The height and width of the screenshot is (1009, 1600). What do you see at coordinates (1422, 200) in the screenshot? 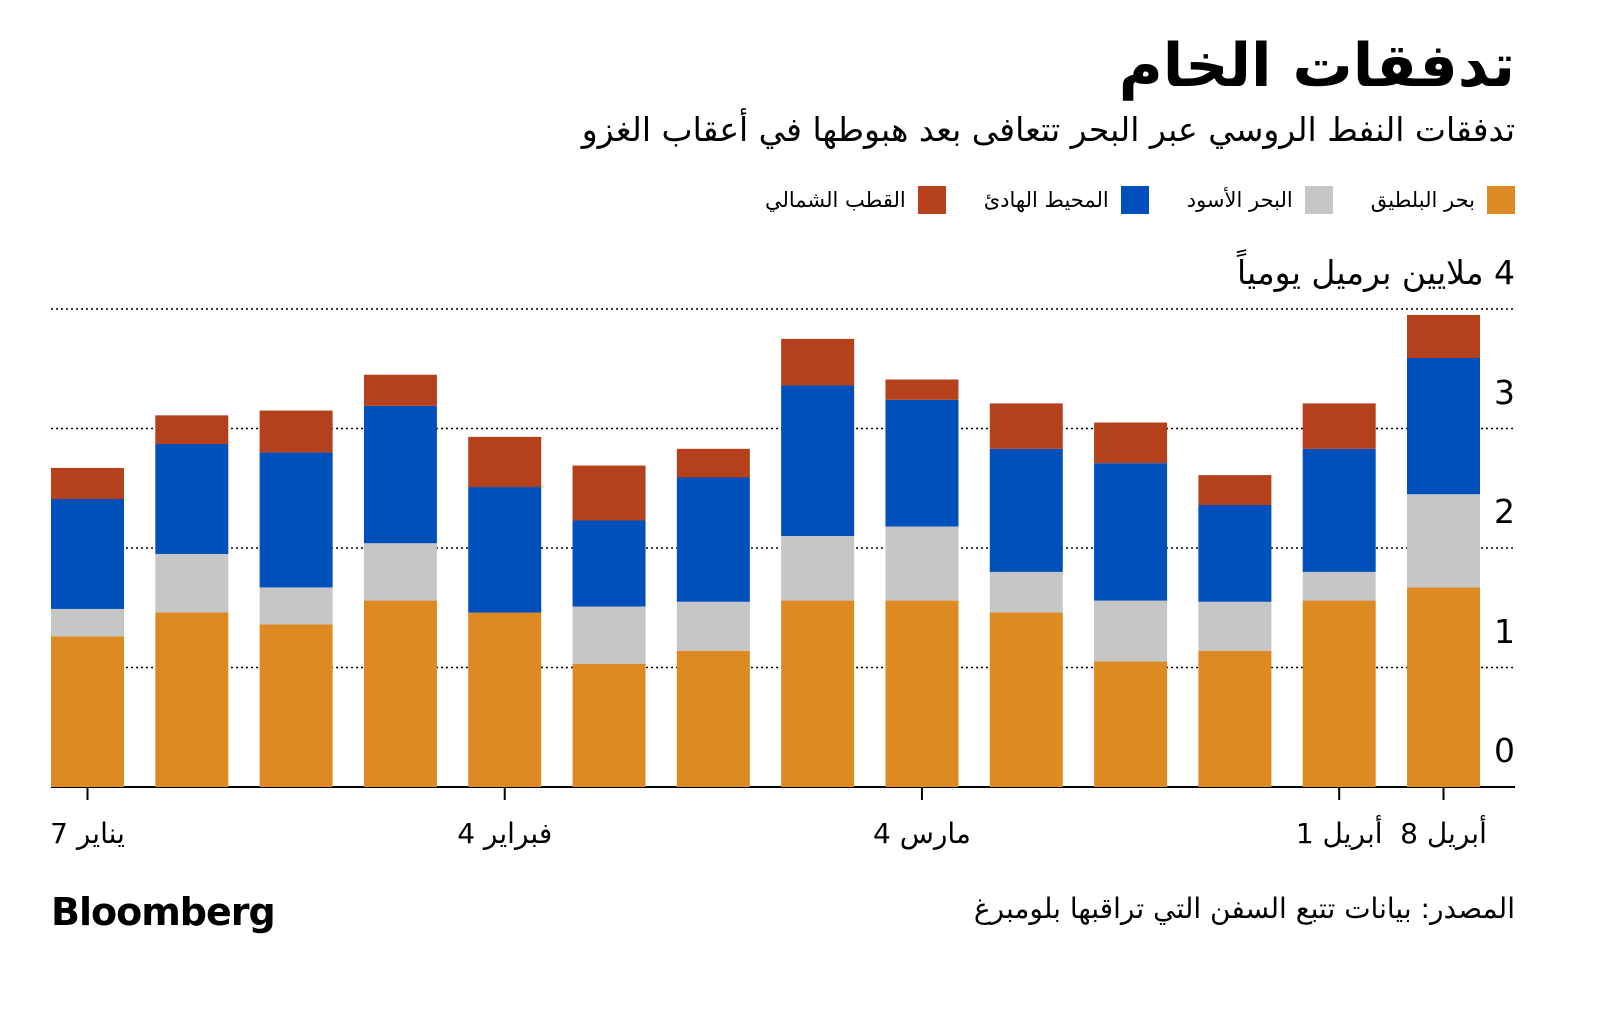
I see `legend-label: بحر البلطيق` at bounding box center [1422, 200].